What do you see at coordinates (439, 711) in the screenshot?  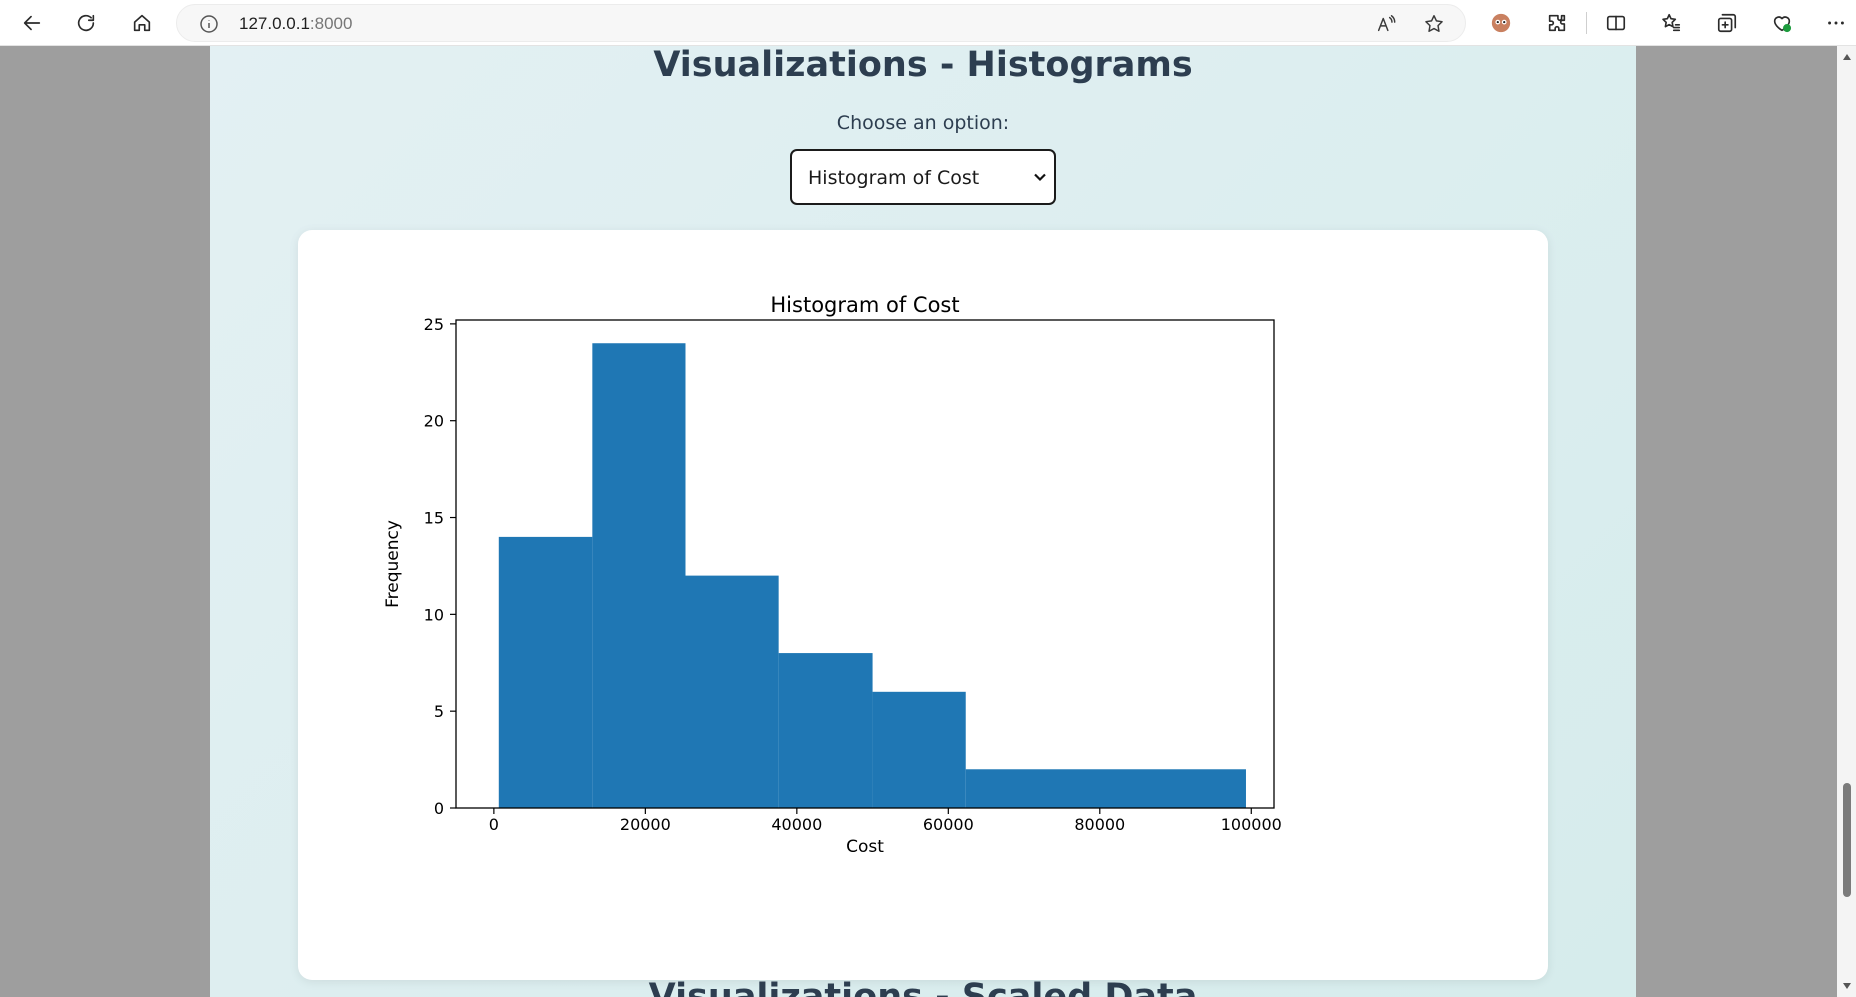 I see `y-tick-label: 5` at bounding box center [439, 711].